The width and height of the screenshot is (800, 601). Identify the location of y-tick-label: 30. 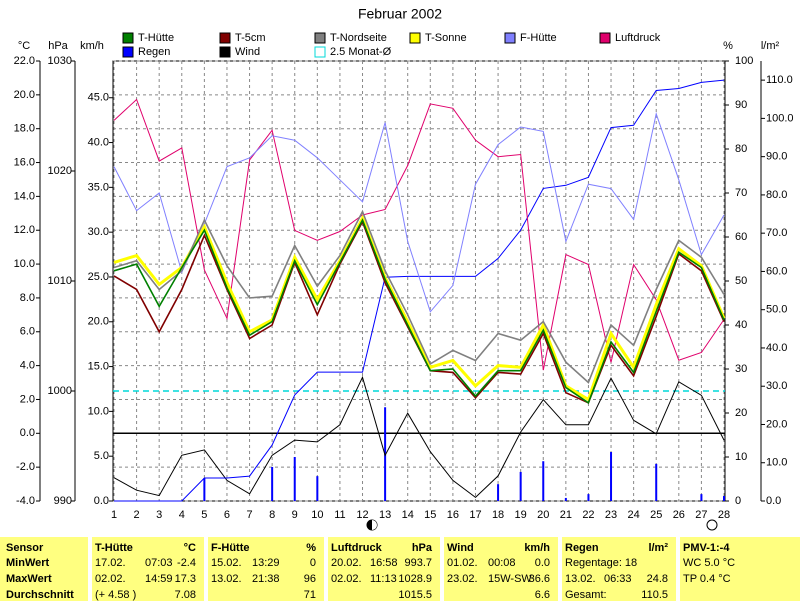
(741, 369).